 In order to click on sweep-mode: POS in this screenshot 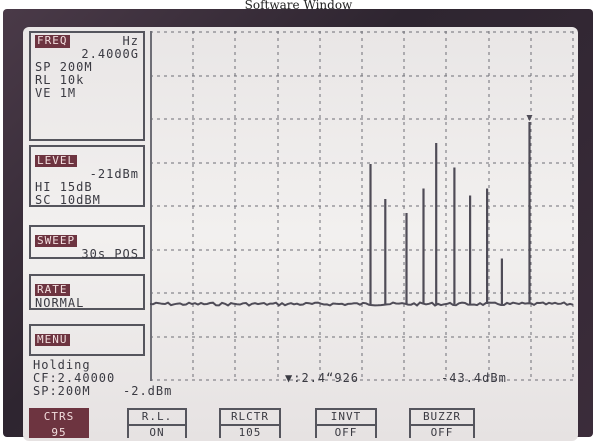, I will do `click(126, 254)`.